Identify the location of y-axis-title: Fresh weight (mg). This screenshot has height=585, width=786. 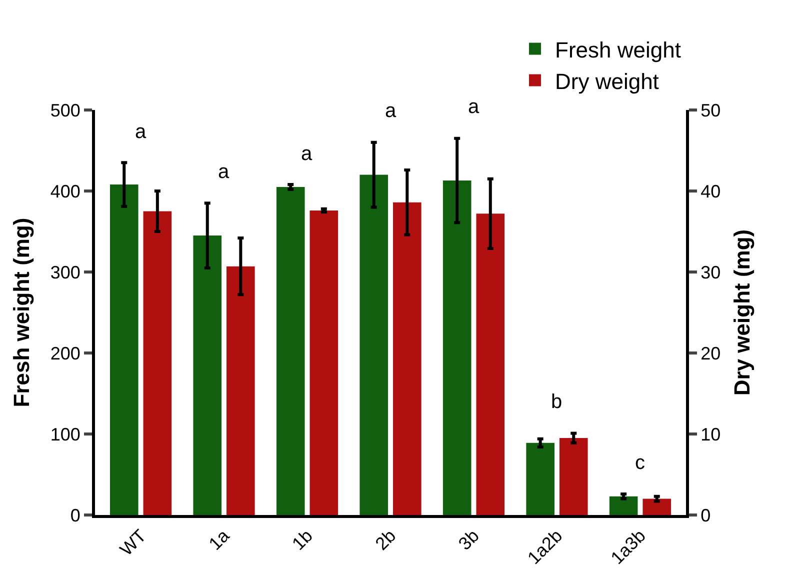
(21, 313).